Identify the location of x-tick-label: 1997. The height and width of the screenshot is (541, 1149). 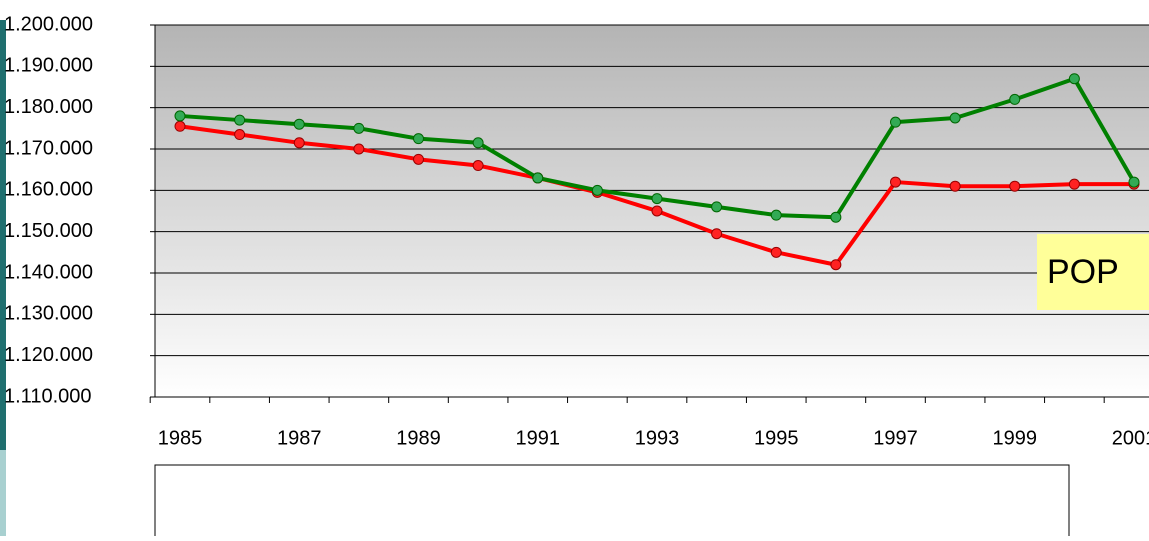
(895, 438).